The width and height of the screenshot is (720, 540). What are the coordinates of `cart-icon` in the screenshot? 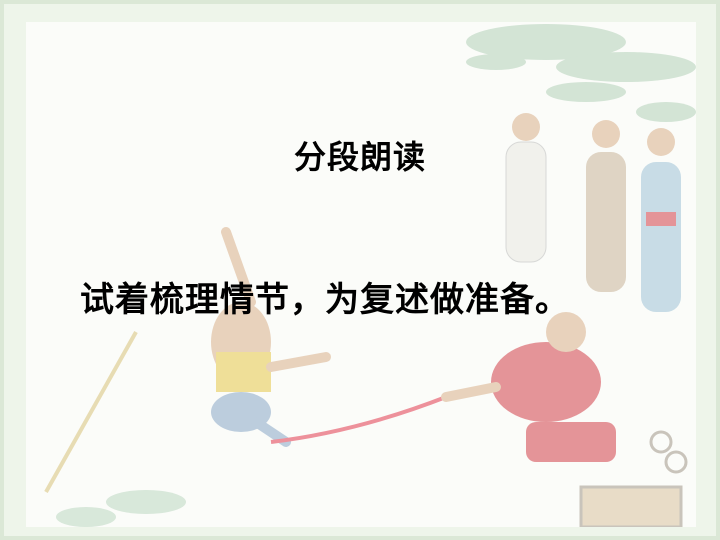 It's located at (633, 478).